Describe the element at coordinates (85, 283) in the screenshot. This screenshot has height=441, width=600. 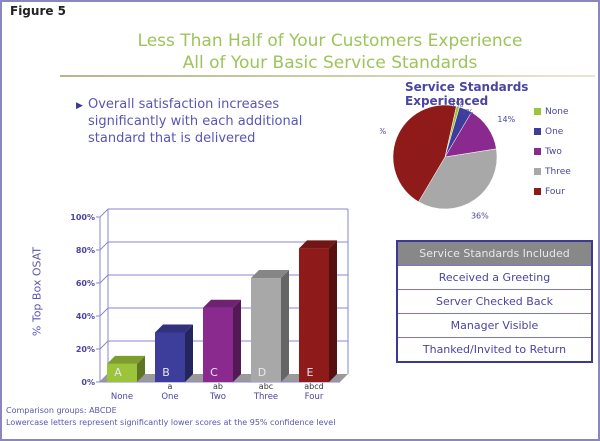
I see `y-tick-label: 60%` at that location.